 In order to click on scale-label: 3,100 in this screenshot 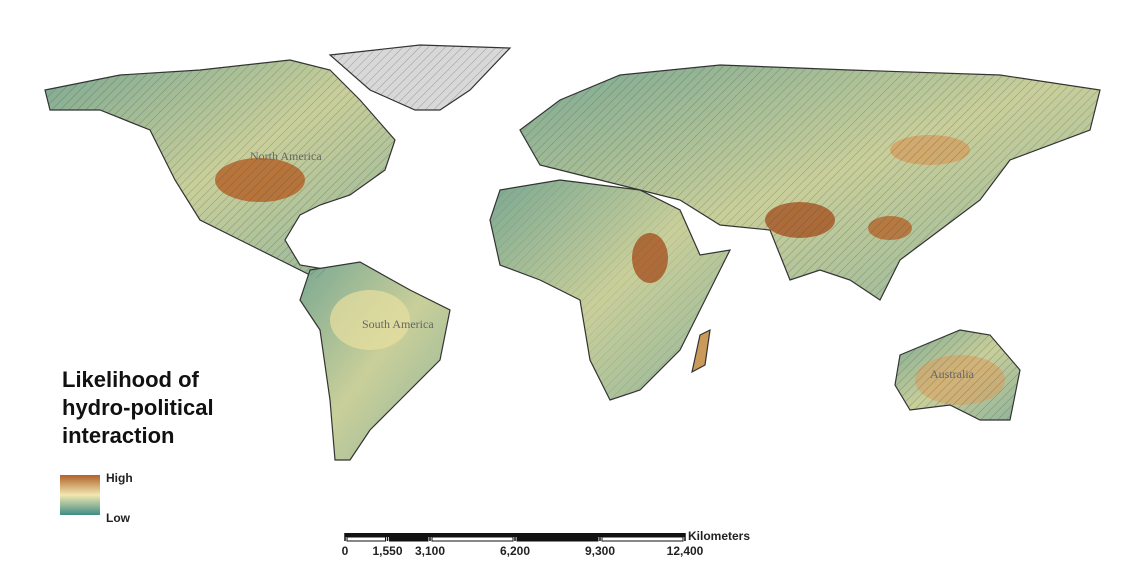, I will do `click(430, 551)`.